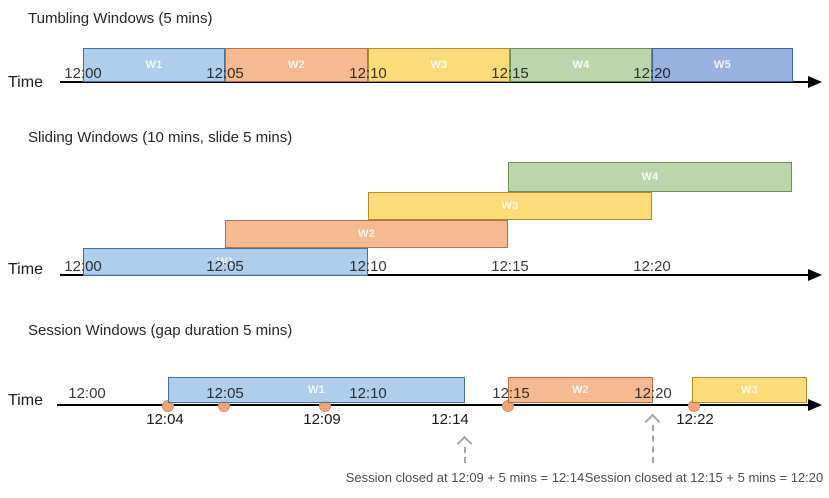 This screenshot has height=498, width=829. What do you see at coordinates (704, 477) in the screenshot?
I see `session-close-annotation: Session closed at 12:15 + 5 mins = 12:20` at bounding box center [704, 477].